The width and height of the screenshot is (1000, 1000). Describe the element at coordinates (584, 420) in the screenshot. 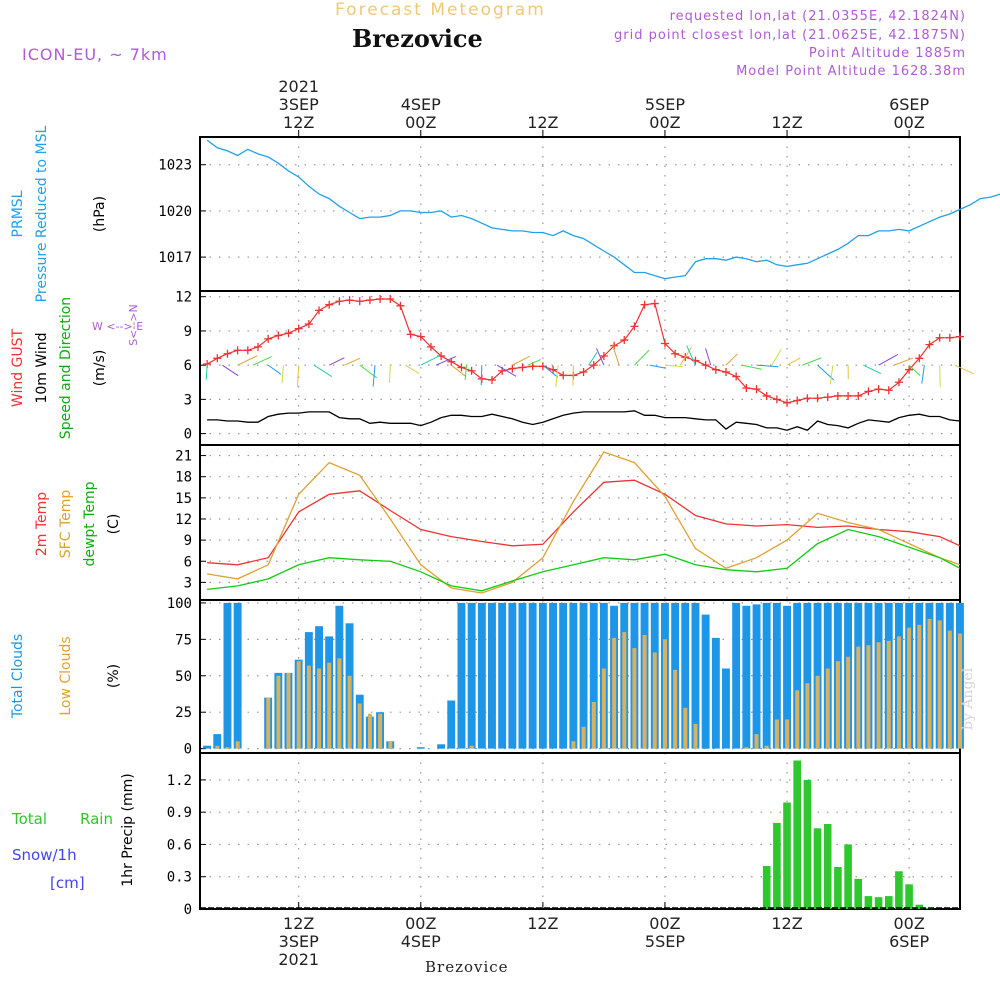

I see `wind-speed-line` at that location.